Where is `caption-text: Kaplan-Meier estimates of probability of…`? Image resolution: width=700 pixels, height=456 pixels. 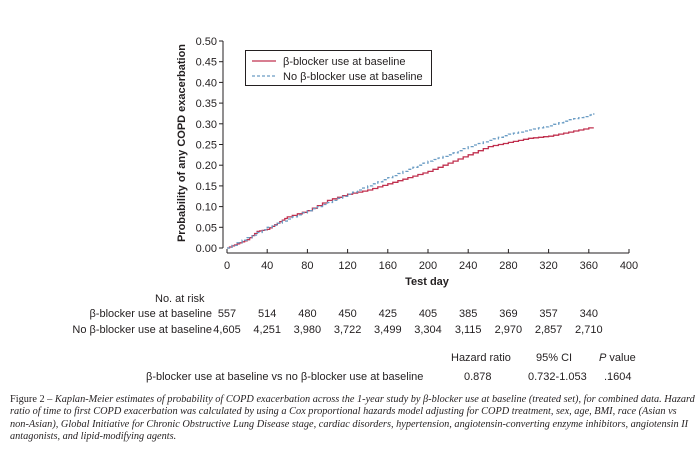
caption-text: Kaplan-Meier estimates of probability of… is located at coordinates (352, 418).